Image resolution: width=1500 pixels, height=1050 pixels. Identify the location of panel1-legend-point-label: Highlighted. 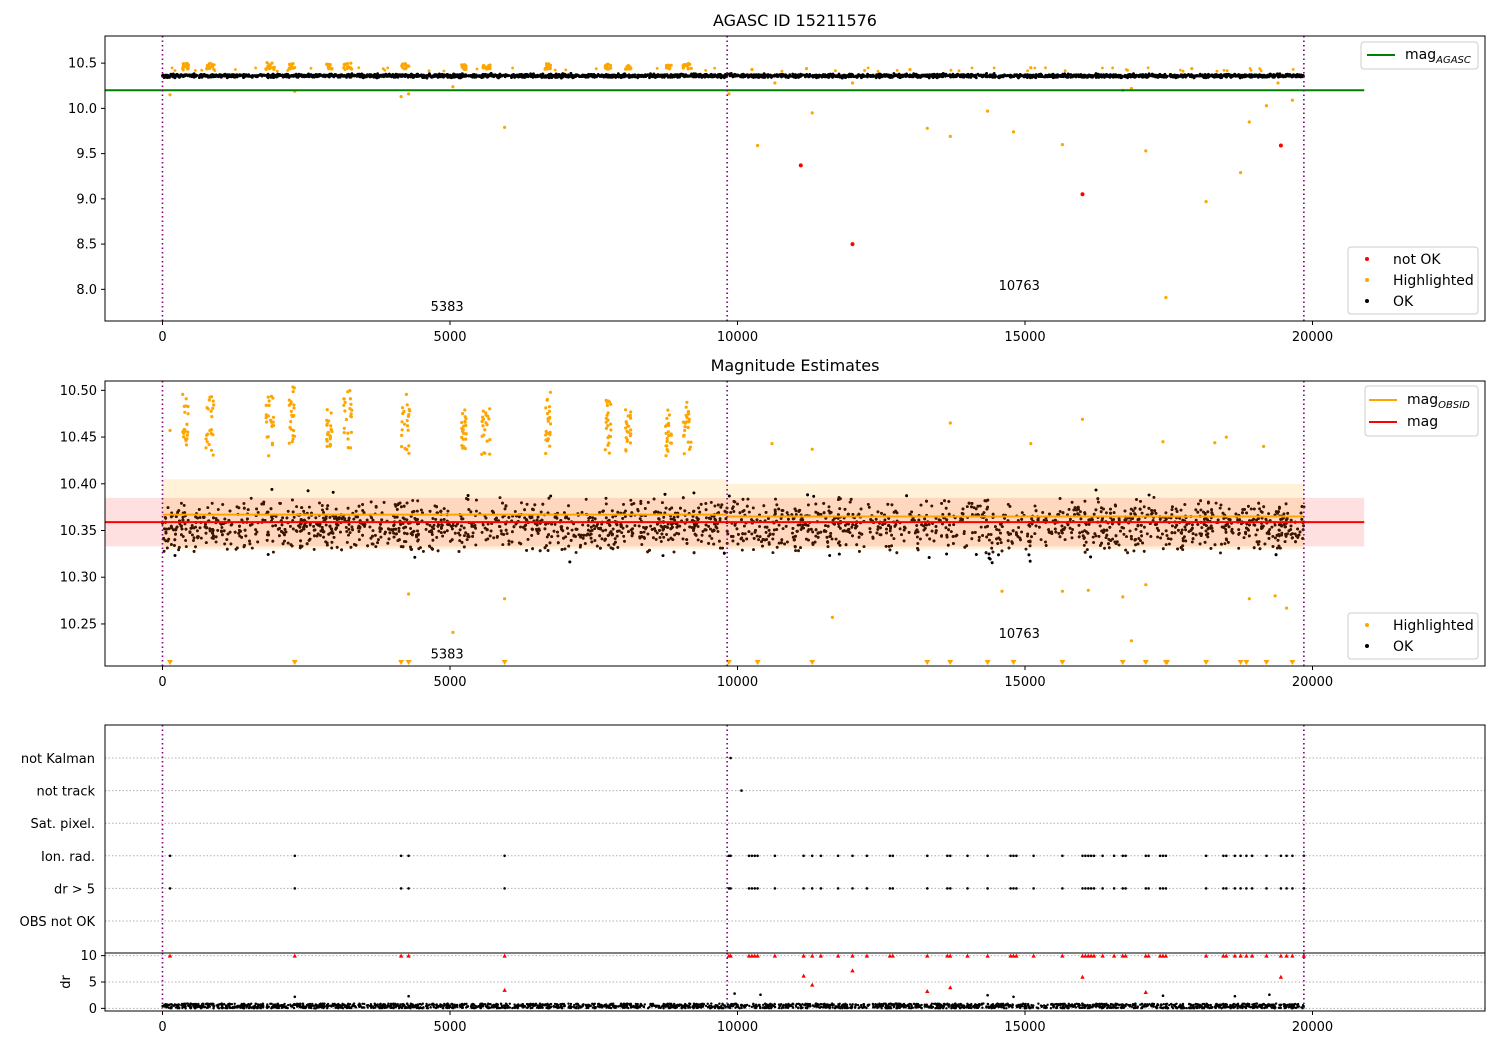
(1433, 281).